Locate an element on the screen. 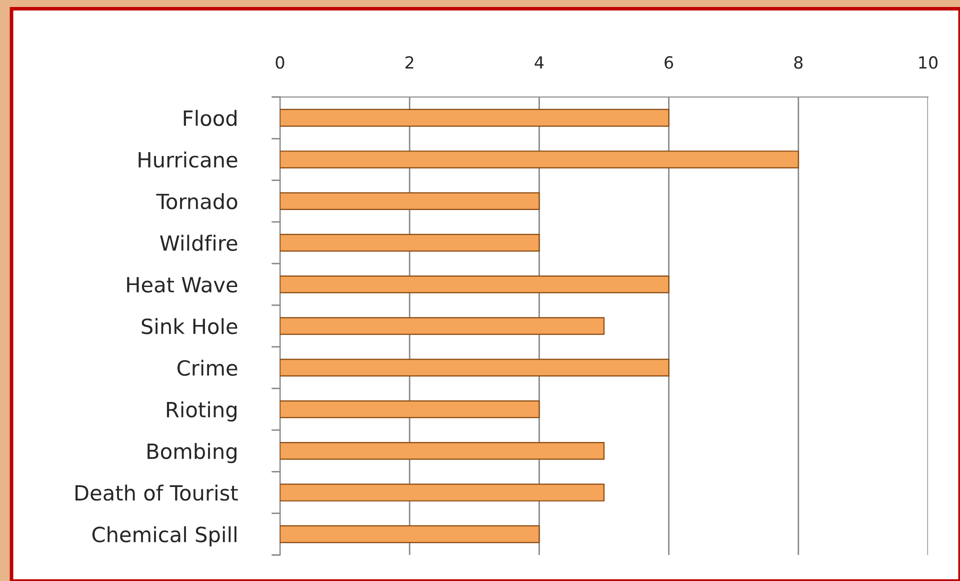 Image resolution: width=960 pixels, height=581 pixels. y-tick-label: Chemical Spill is located at coordinates (164, 536).